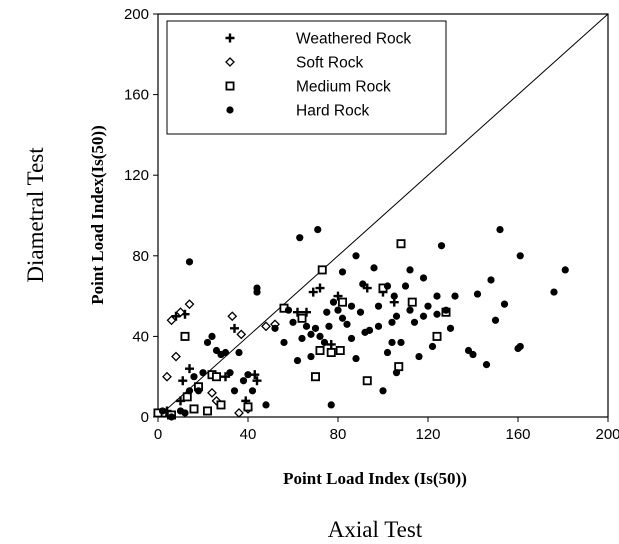  Describe the element at coordinates (145, 417) in the screenshot. I see `y-tick-label: 0` at that location.